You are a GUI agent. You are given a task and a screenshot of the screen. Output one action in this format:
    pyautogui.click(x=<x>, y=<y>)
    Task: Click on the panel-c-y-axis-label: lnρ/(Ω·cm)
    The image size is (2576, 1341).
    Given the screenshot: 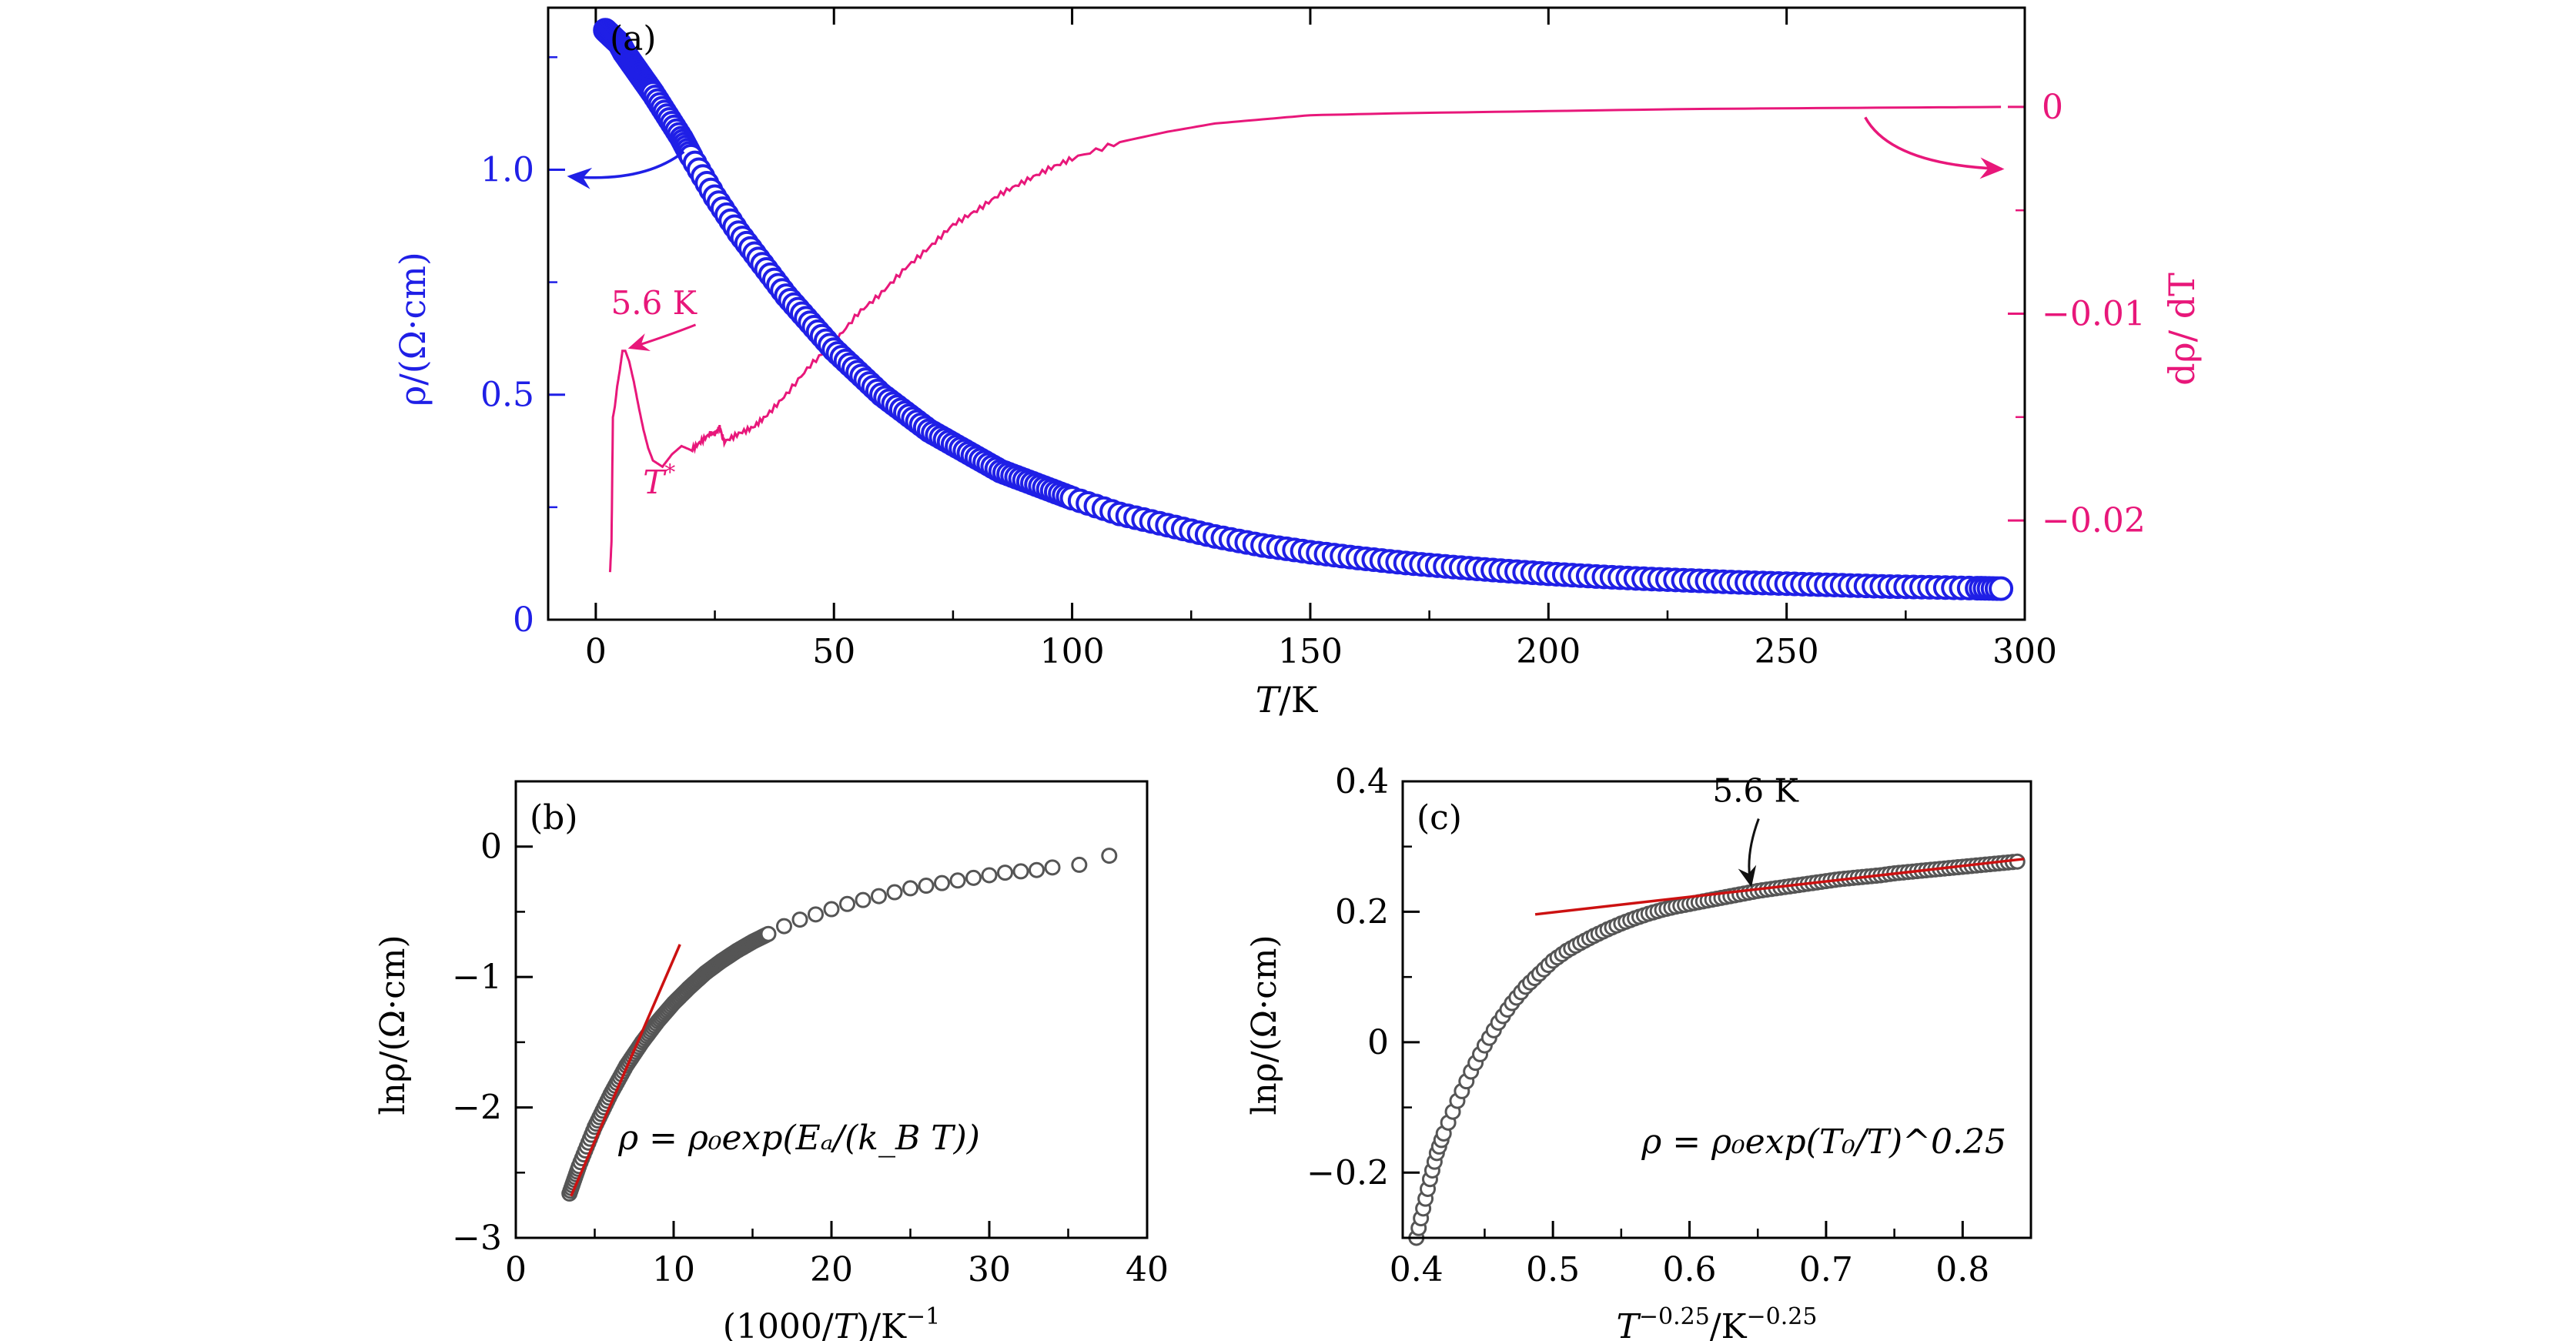 What is the action you would take?
    pyautogui.click(x=1264, y=1025)
    